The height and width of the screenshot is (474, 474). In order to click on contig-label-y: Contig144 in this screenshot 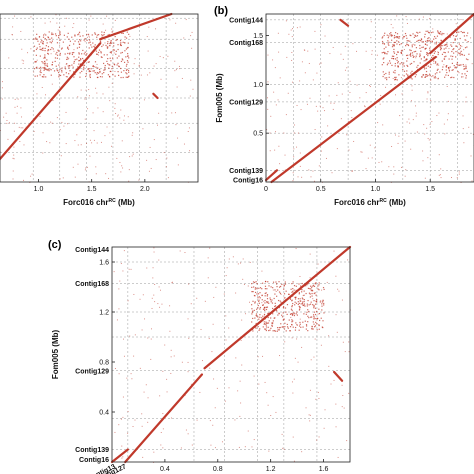, I will do `click(246, 20)`.